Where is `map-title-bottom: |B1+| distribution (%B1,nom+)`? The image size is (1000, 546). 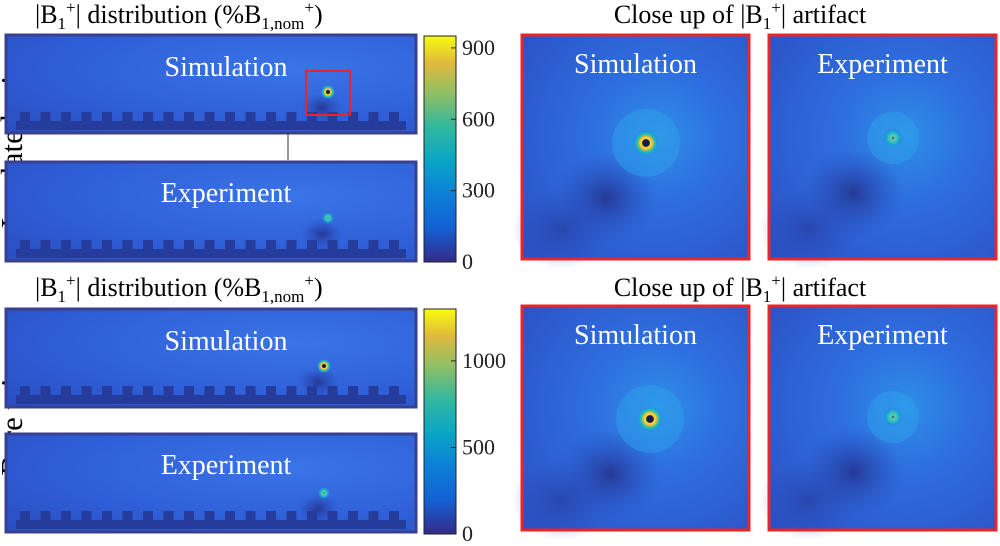
map-title-bottom: |B1+| distribution (%B1,nom+) is located at coordinates (179, 288).